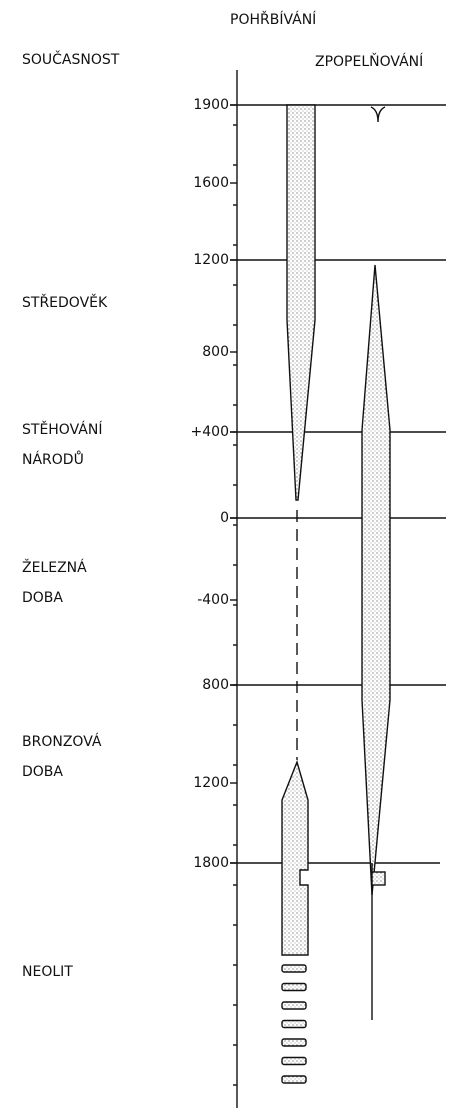 This screenshot has height=1108, width=458. Describe the element at coordinates (62, 741) in the screenshot. I see `era-label: BRONZOVÁ` at that location.